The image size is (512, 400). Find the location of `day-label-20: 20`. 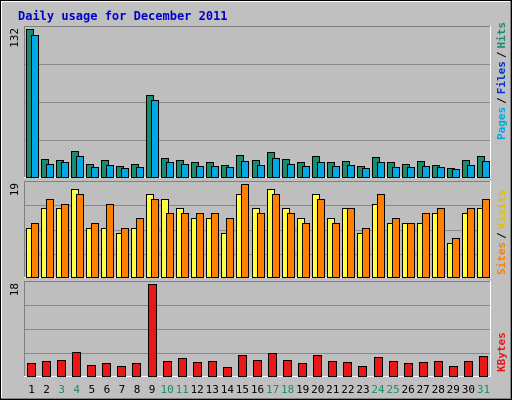

day-label-20: 20 is located at coordinates (317, 389).